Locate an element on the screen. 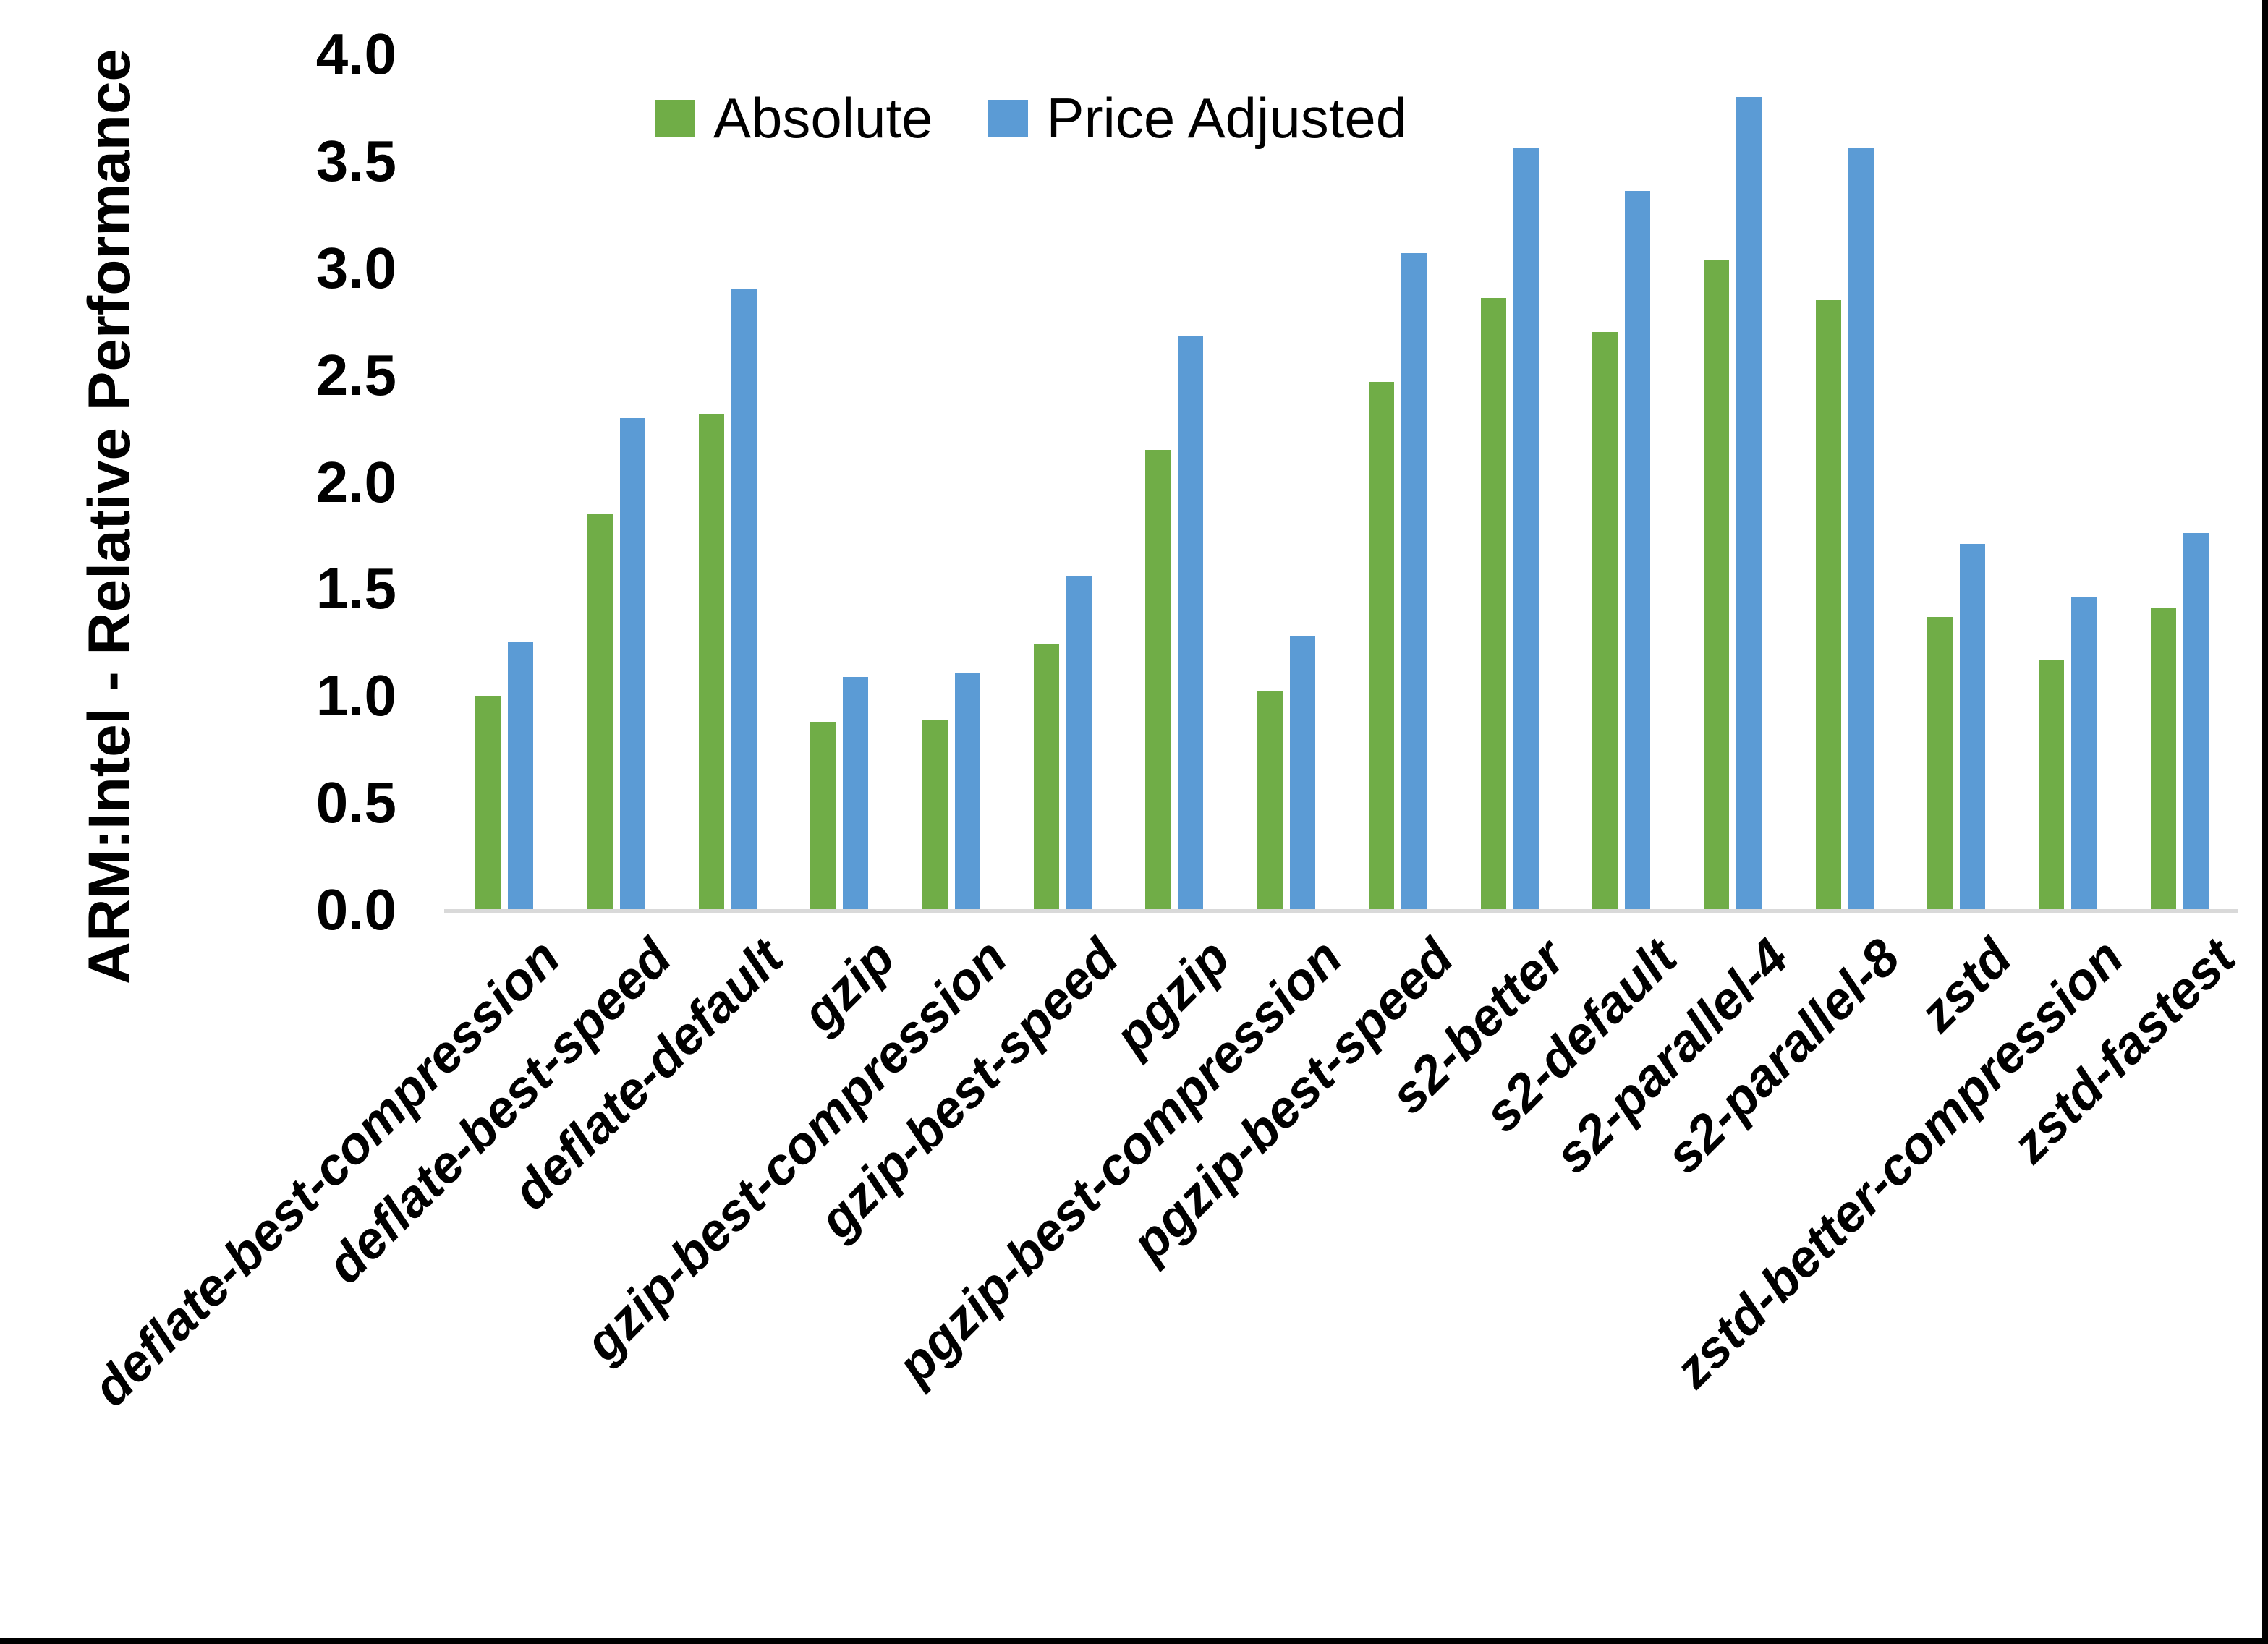 The image size is (2268, 1644). legend-swatch-price-adjusted is located at coordinates (1008, 118).